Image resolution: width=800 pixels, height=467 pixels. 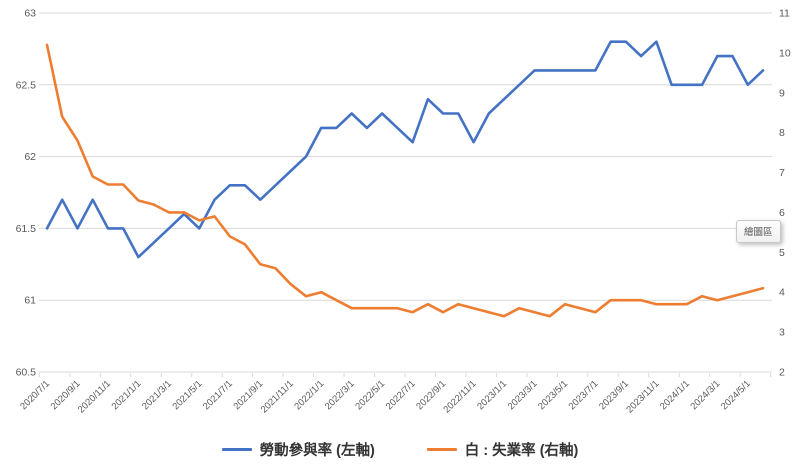 I want to click on svg-text: 2021/11/1, so click(x=277, y=396).